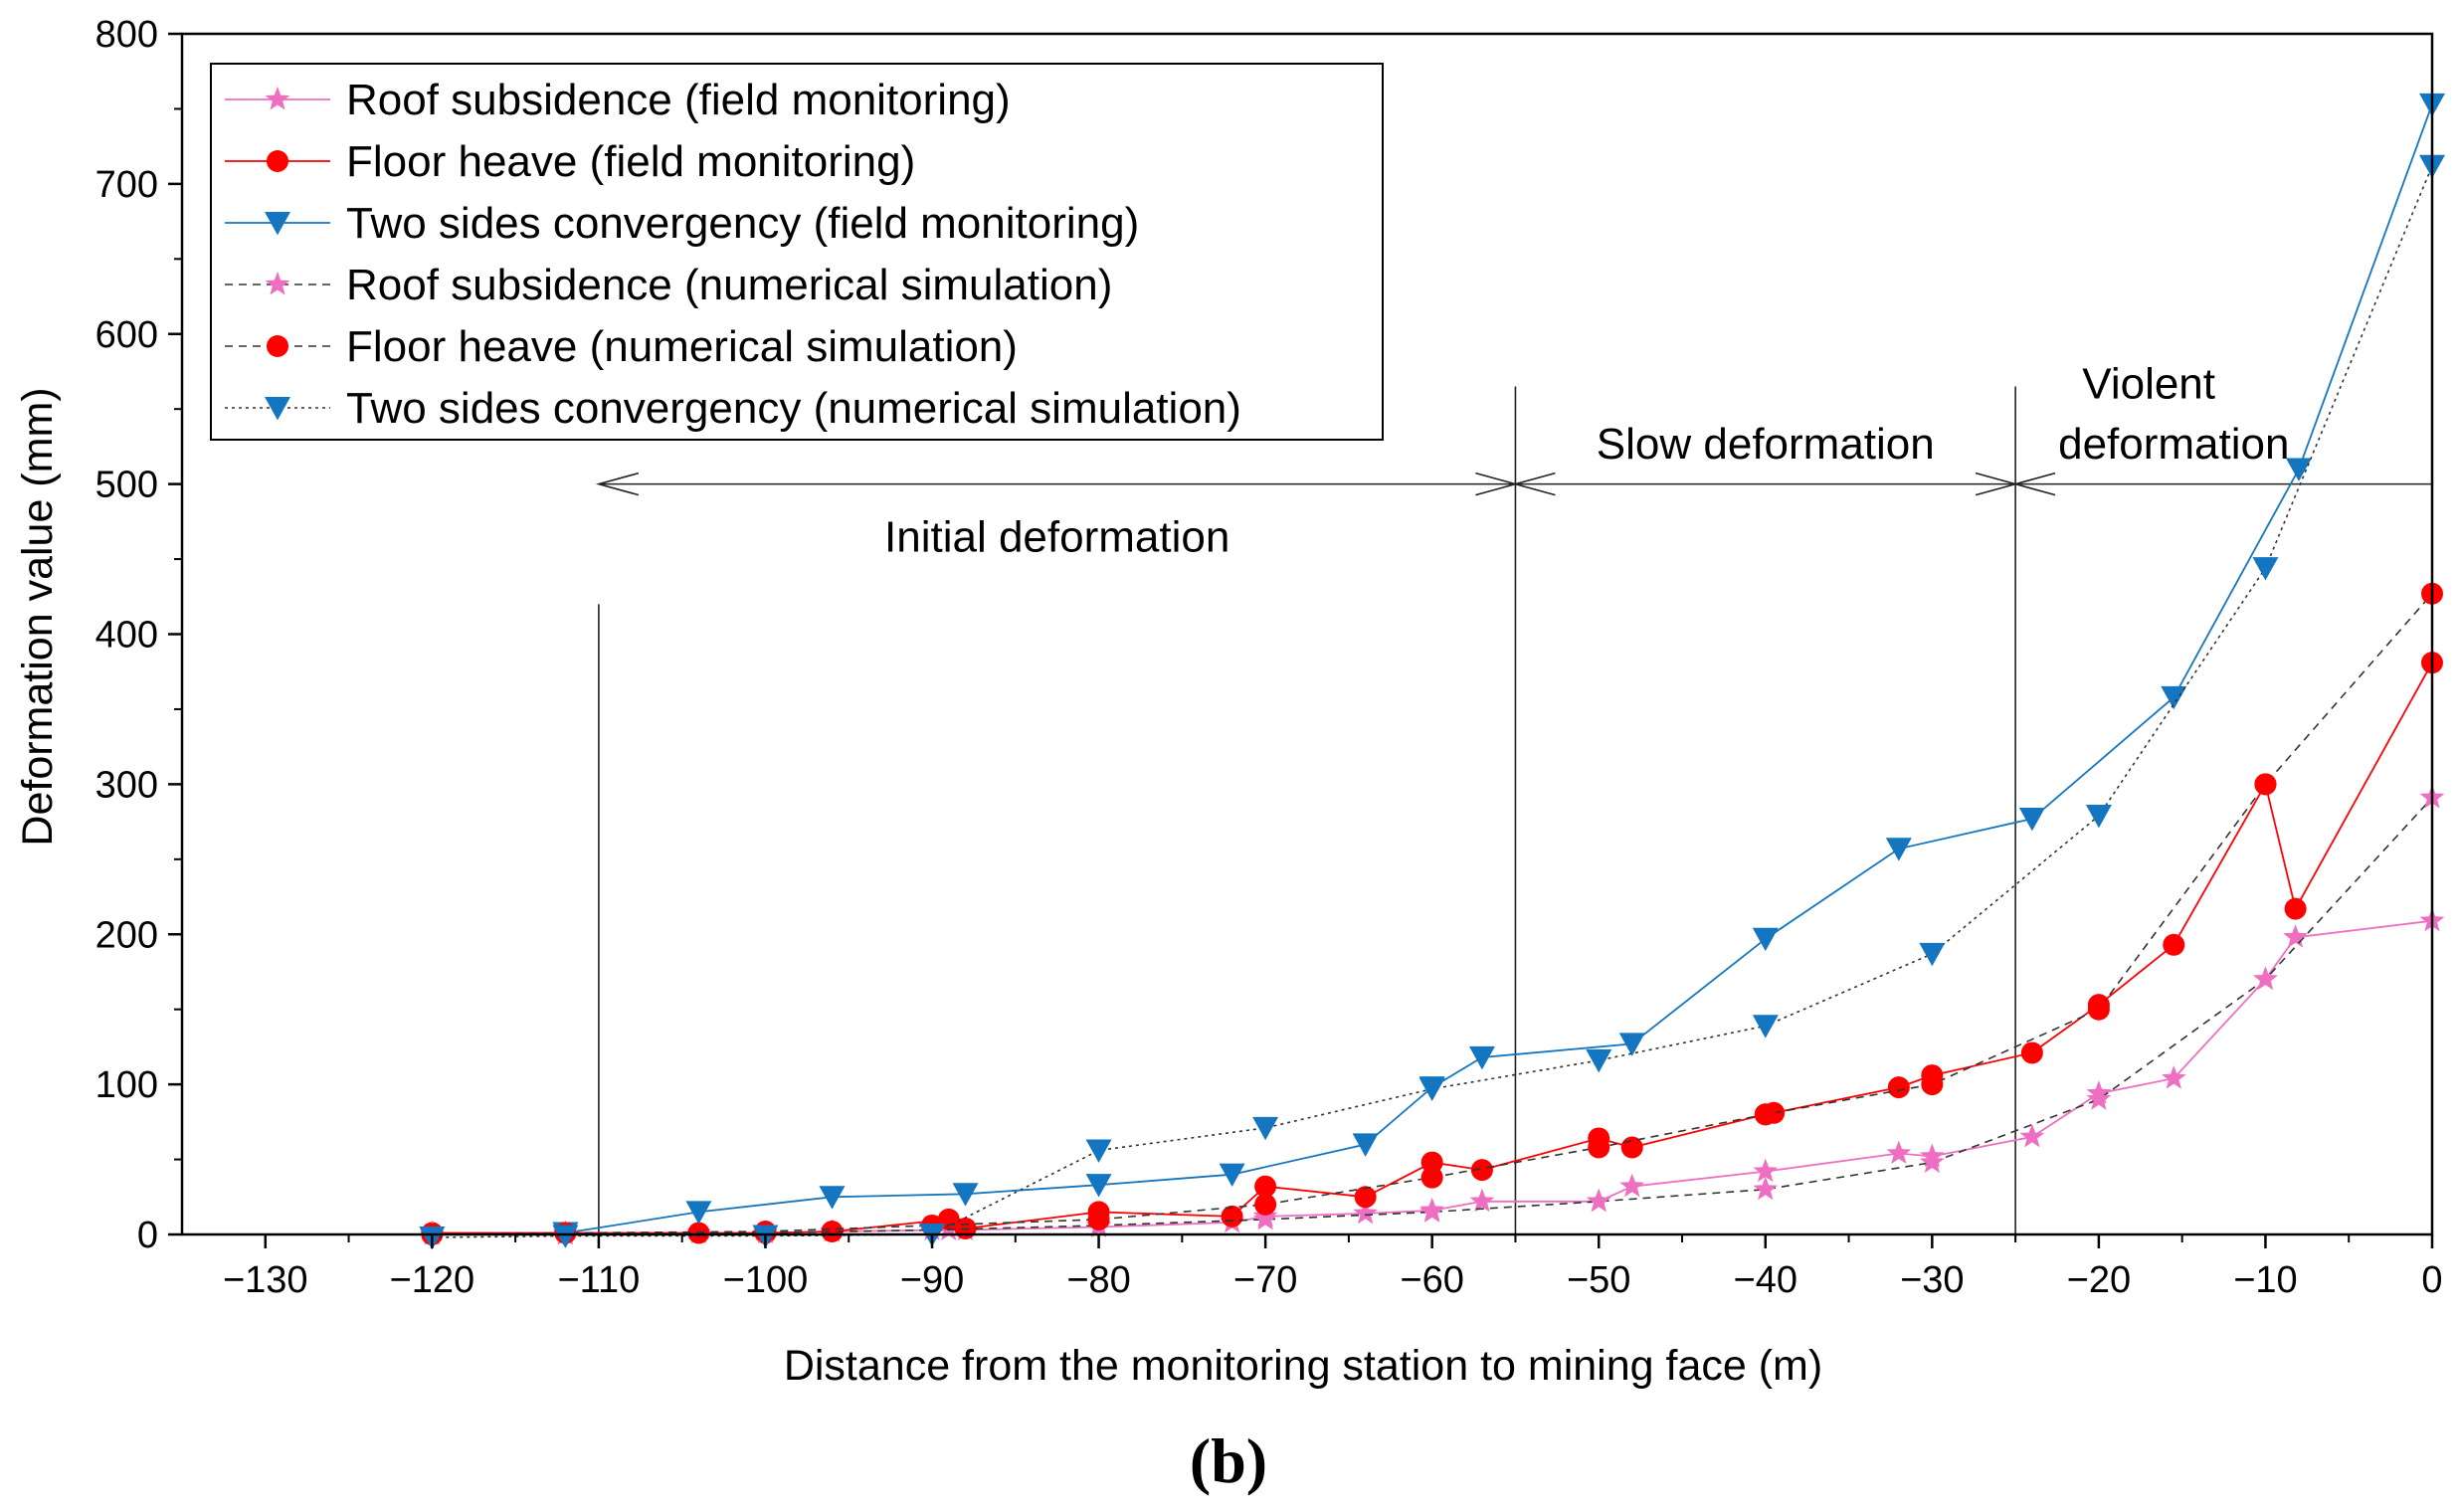 The width and height of the screenshot is (2458, 1512). Describe the element at coordinates (1598, 1280) in the screenshot. I see `x-tick-label: −50` at that location.